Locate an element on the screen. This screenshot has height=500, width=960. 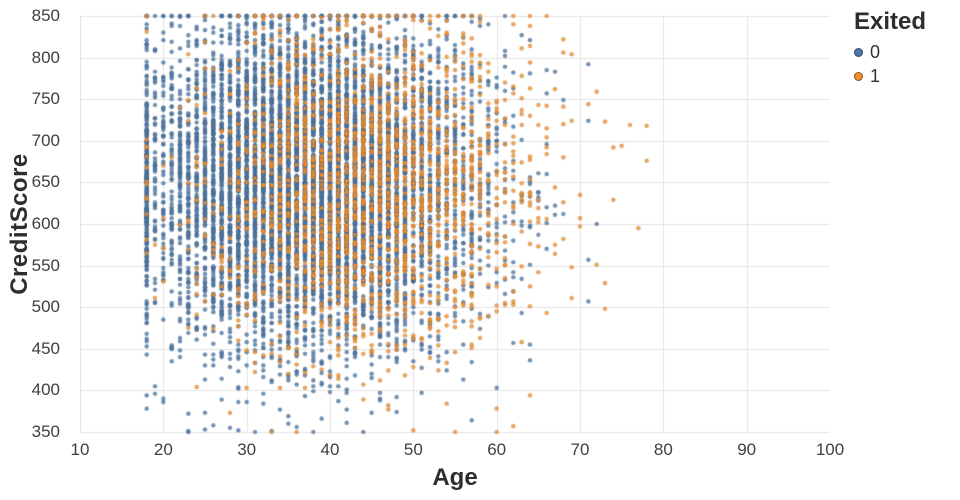
legend-marker-exited-1-icon is located at coordinates (858, 76).